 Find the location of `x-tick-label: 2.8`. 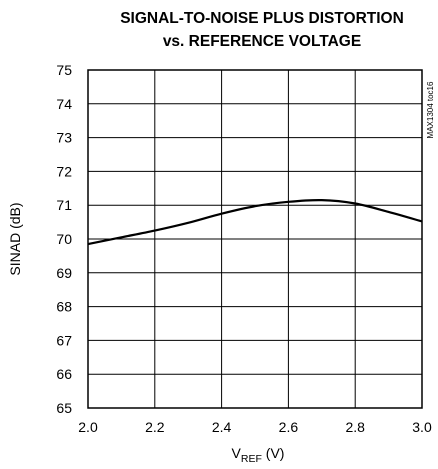

x-tick-label: 2.8 is located at coordinates (355, 427).